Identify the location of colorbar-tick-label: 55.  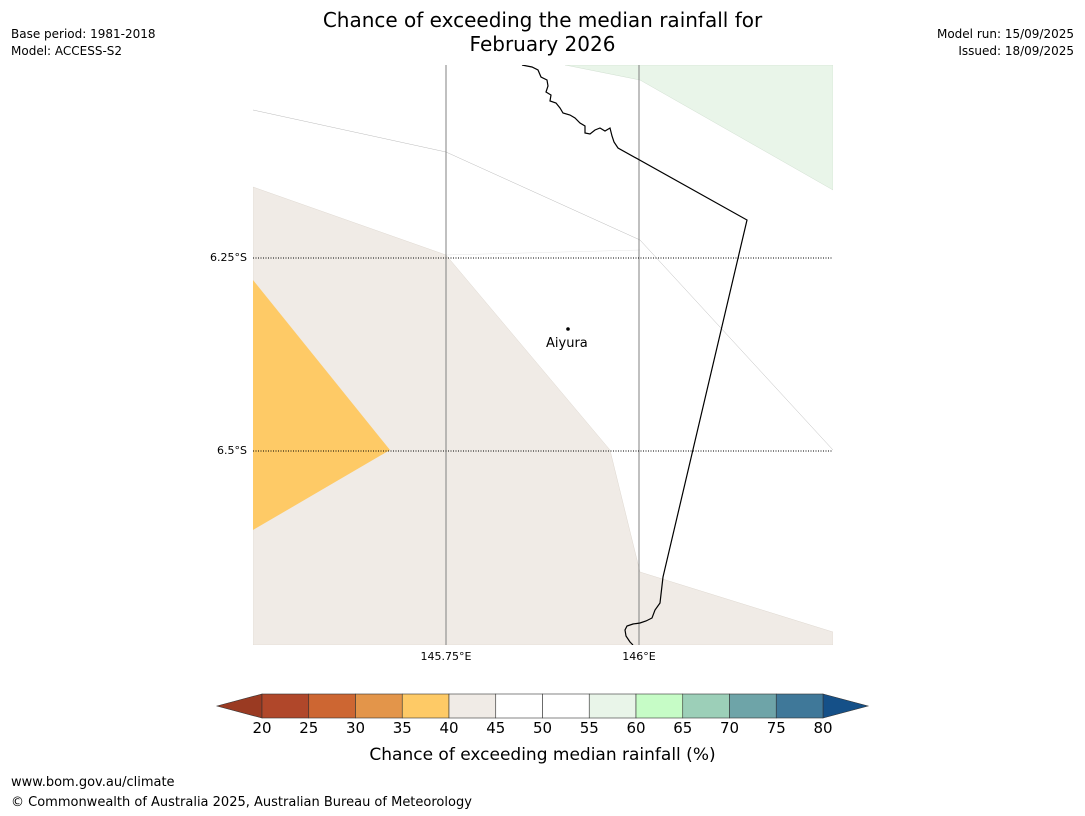
(589, 728).